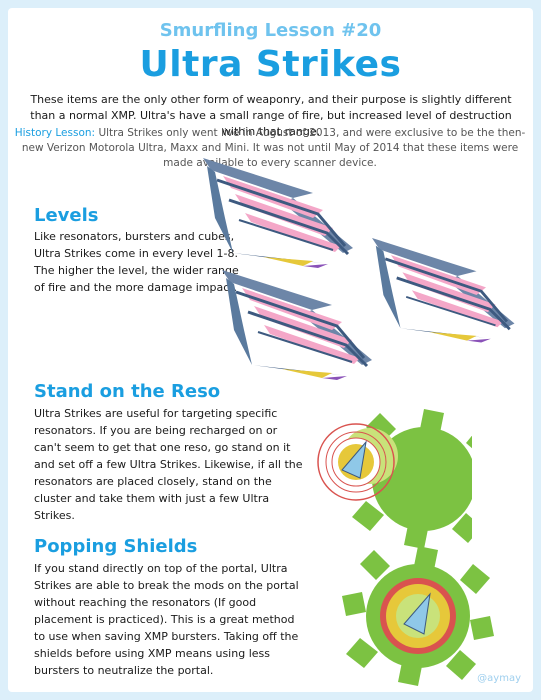  I want to click on portal-shield-diagram, so click(418, 616).